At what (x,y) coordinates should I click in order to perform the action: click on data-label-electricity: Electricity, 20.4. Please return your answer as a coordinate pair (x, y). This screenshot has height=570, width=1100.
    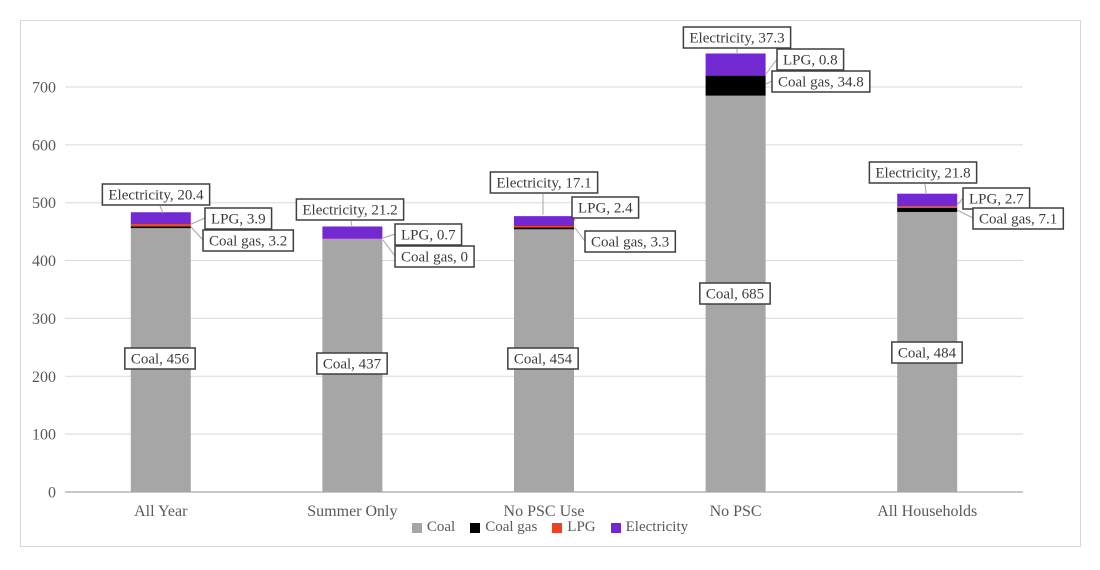
    Looking at the image, I should click on (156, 196).